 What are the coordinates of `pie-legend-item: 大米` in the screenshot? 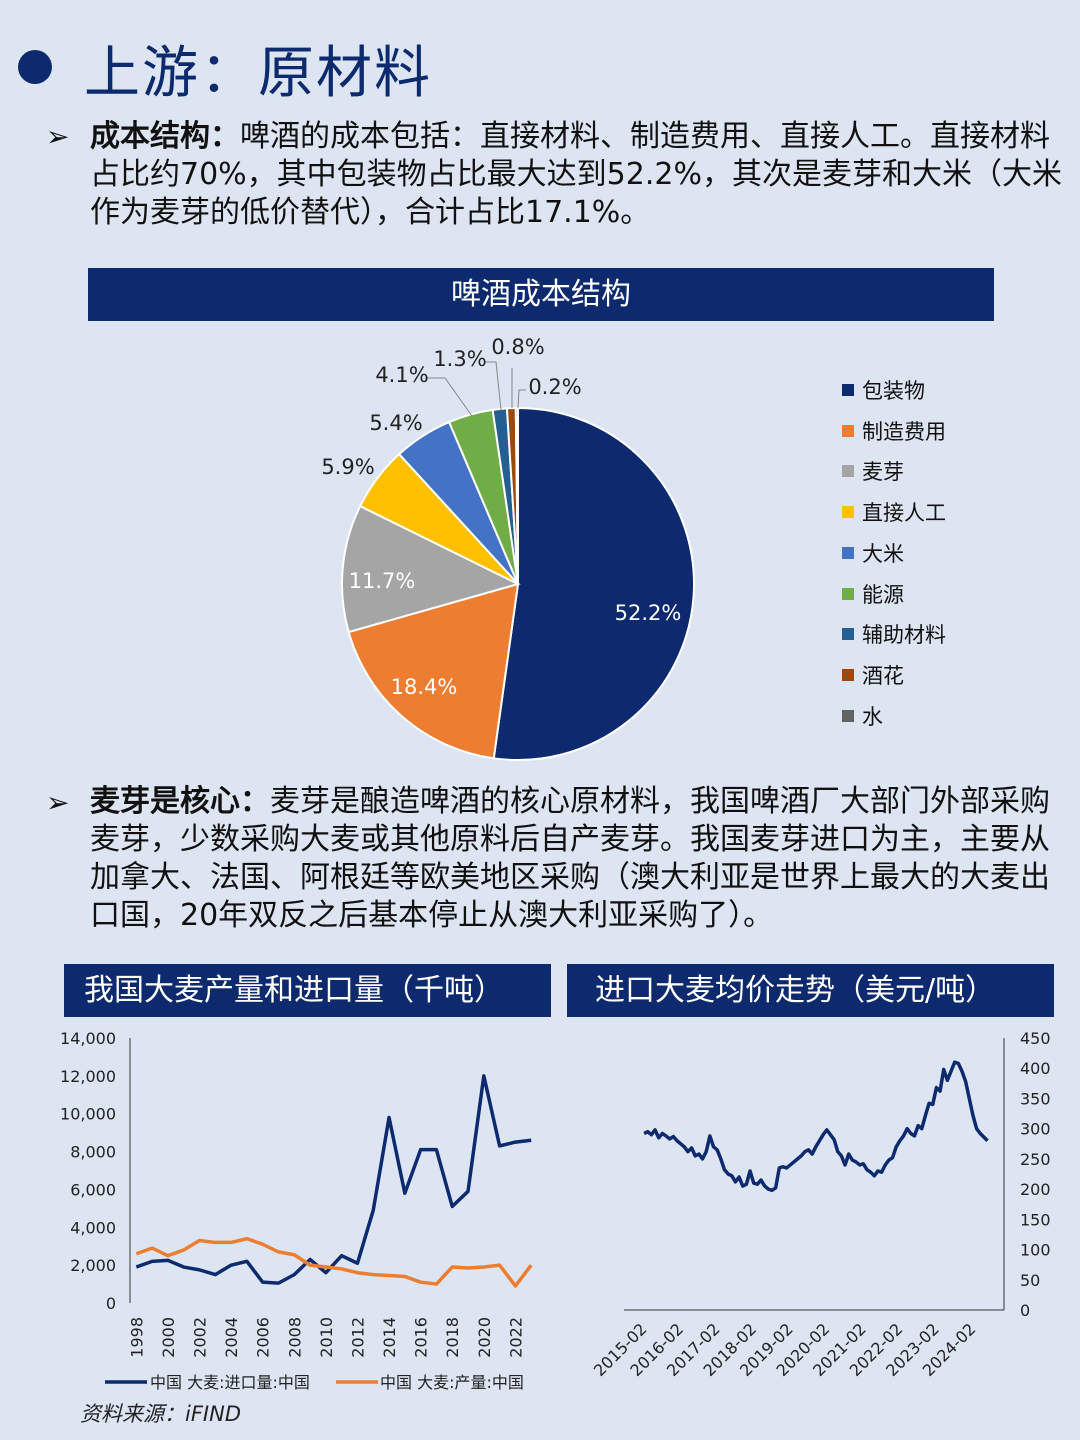 It's located at (873, 554).